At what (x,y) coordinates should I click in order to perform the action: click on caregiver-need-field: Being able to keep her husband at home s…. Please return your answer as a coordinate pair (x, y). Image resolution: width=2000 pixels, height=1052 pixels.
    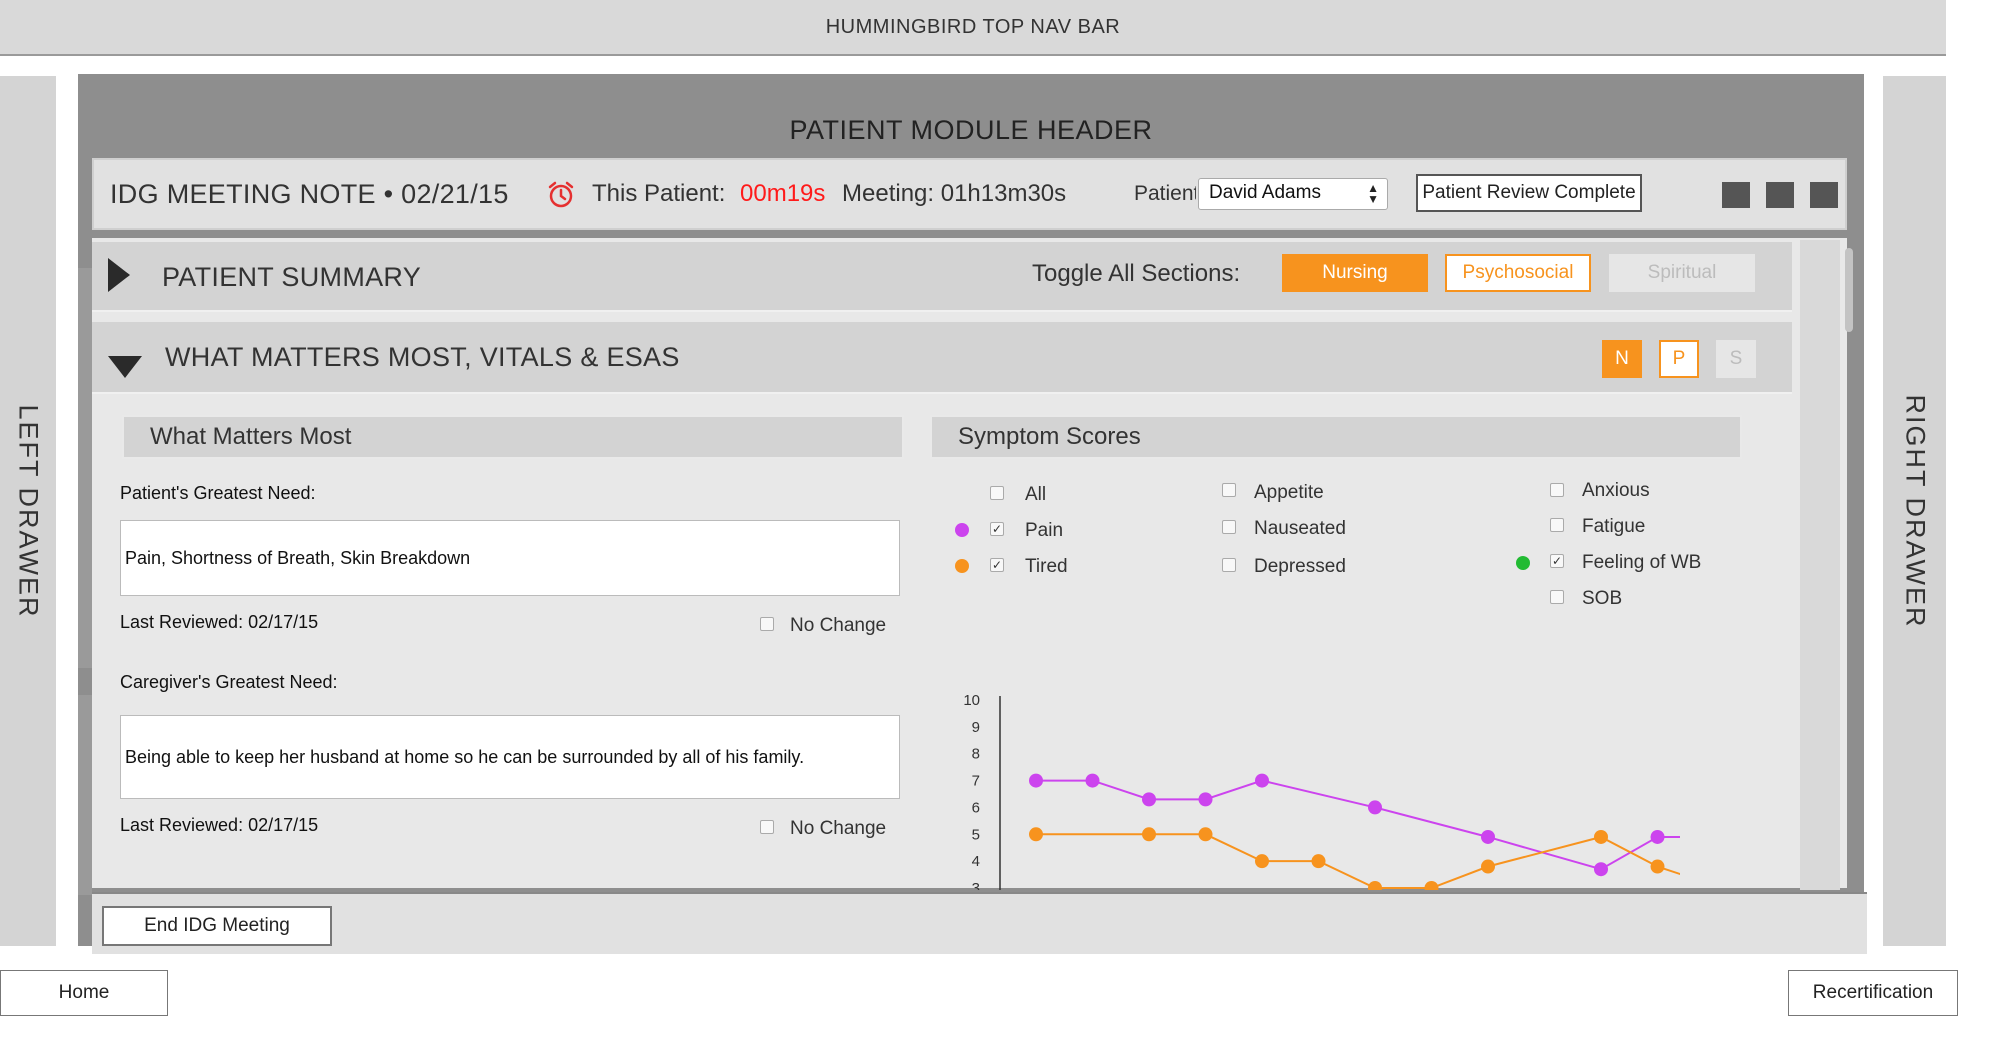
    Looking at the image, I should click on (510, 757).